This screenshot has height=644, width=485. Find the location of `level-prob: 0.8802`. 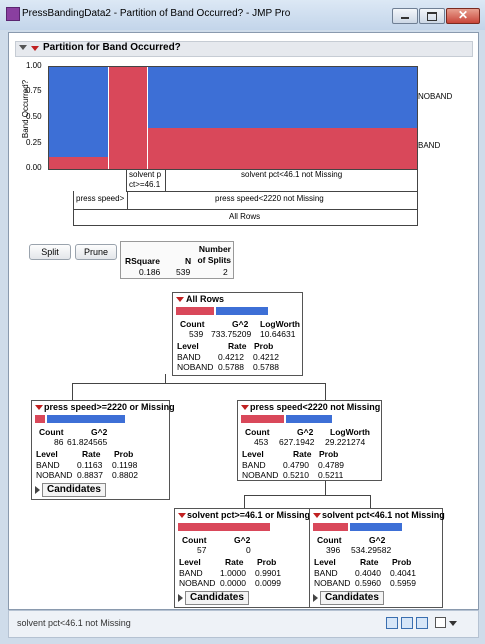

level-prob: 0.8802 is located at coordinates (125, 475).